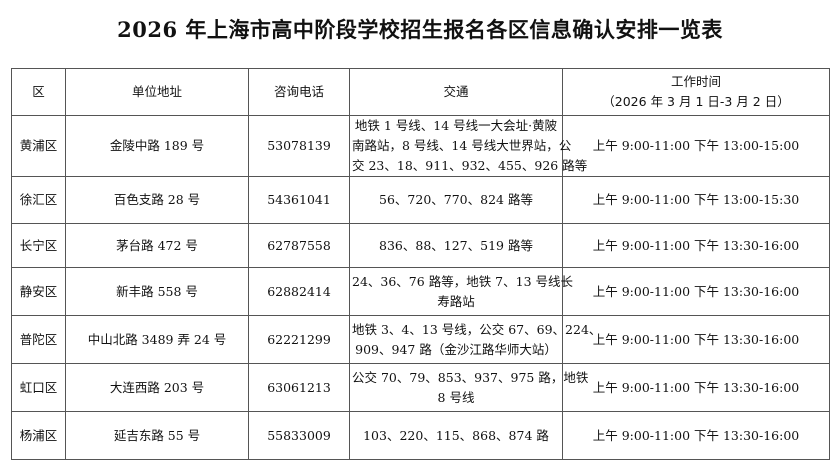 This screenshot has width=840, height=469. Describe the element at coordinates (157, 245) in the screenshot. I see `address-cell: 茅台路 472 号` at that location.